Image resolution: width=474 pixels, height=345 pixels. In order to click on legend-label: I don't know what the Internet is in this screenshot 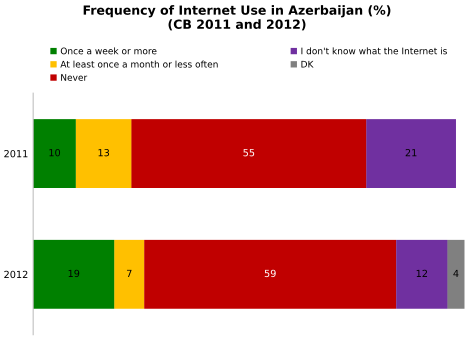, I will do `click(374, 50)`.